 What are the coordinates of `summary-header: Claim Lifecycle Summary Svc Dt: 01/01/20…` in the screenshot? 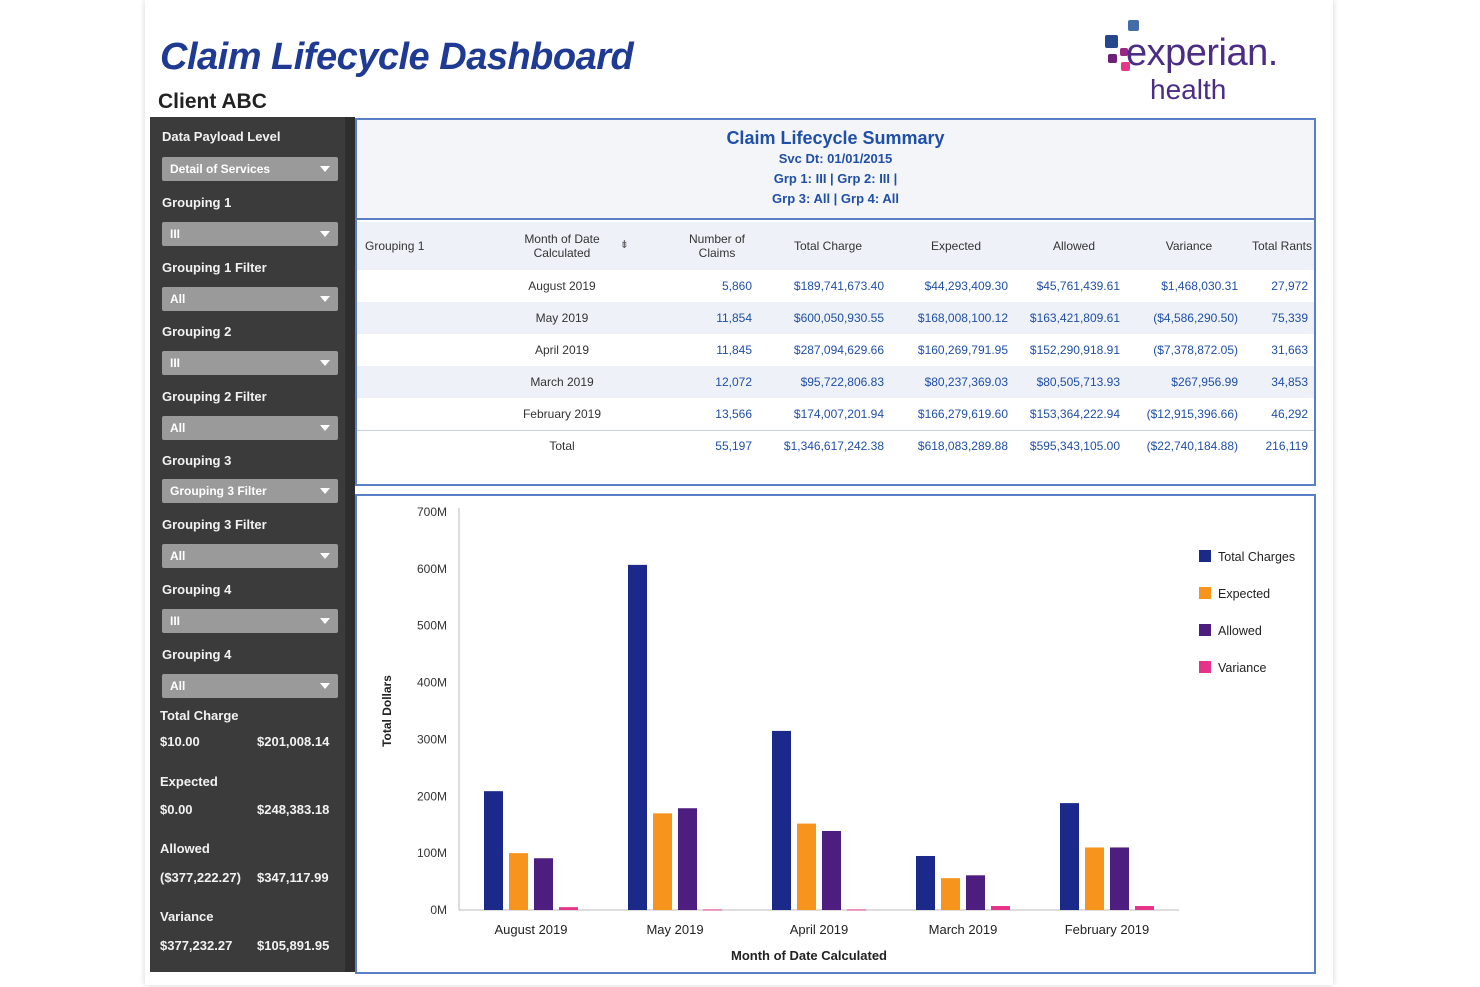 It's located at (835, 170).